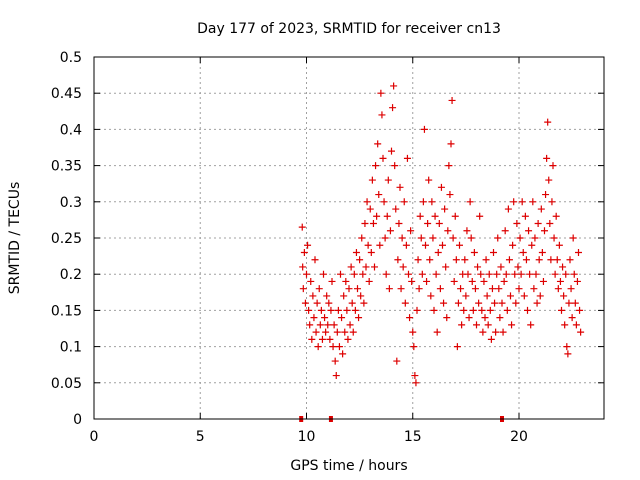 The width and height of the screenshot is (640, 480). Describe the element at coordinates (413, 437) in the screenshot. I see `x-tick-label: 15` at that location.